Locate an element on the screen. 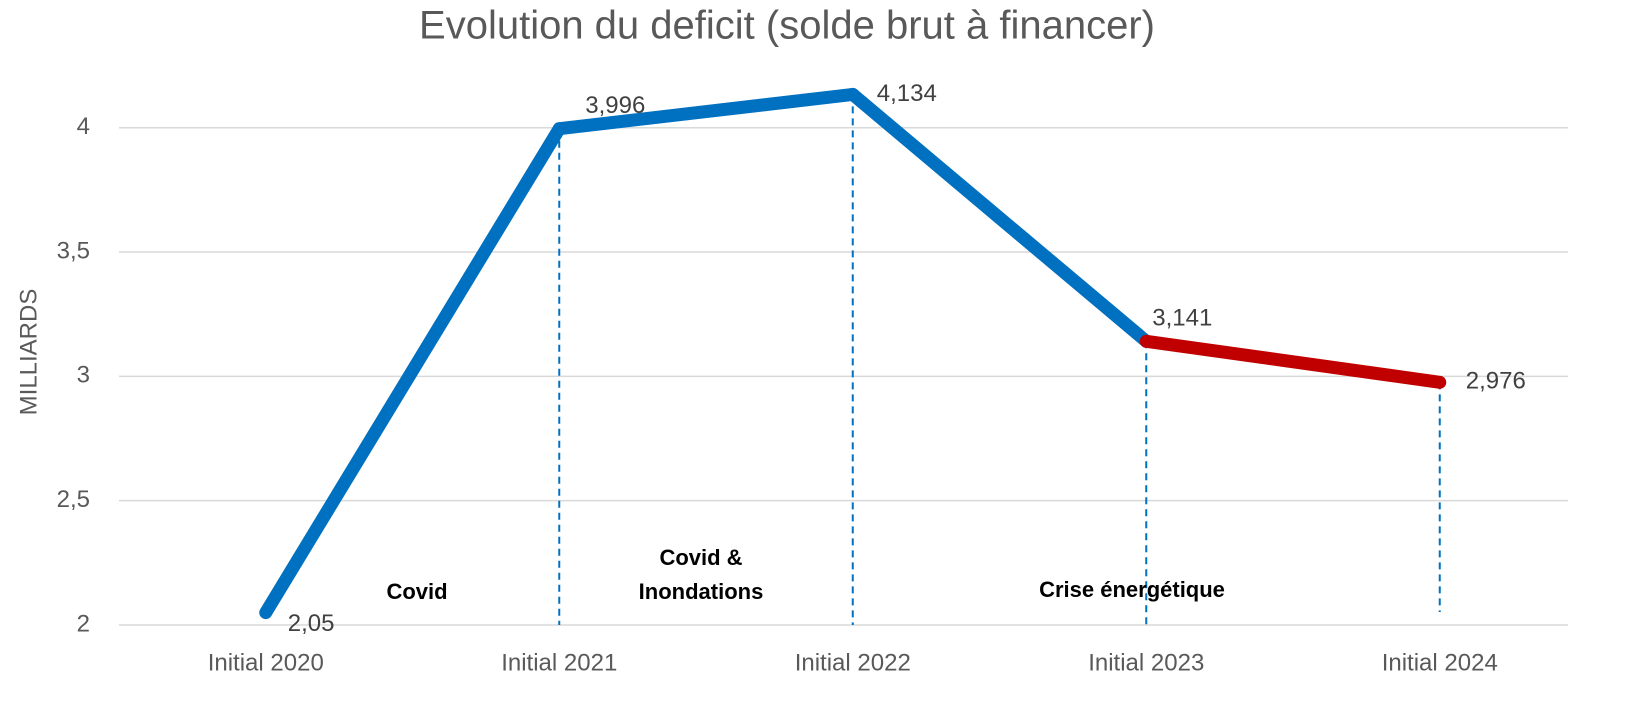 Image resolution: width=1640 pixels, height=707 pixels. data-label: 2,976 is located at coordinates (1496, 381).